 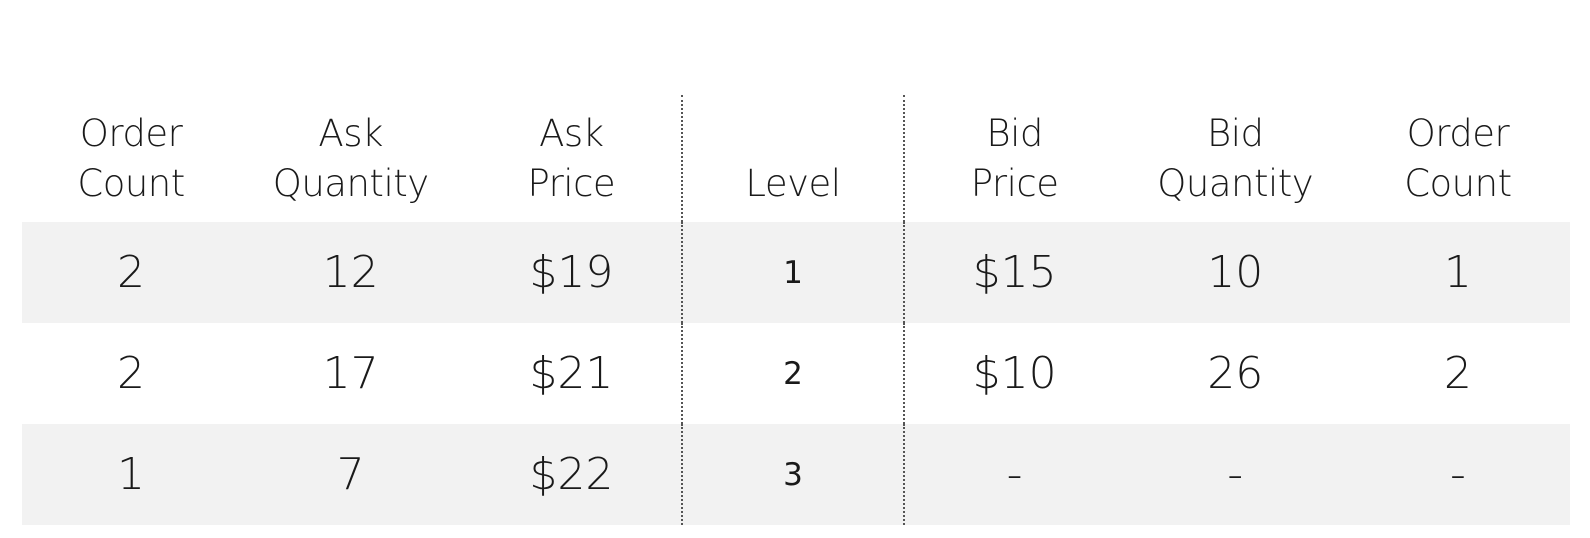 I want to click on cell-bid-order-count: -, so click(x=1457, y=474).